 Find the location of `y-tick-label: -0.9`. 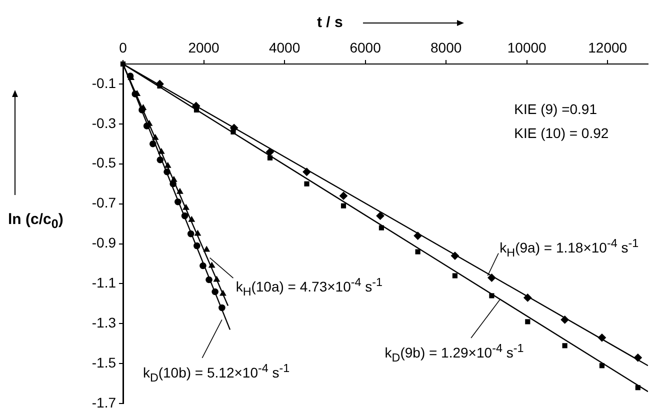

y-tick-label: -0.9 is located at coordinates (104, 242).